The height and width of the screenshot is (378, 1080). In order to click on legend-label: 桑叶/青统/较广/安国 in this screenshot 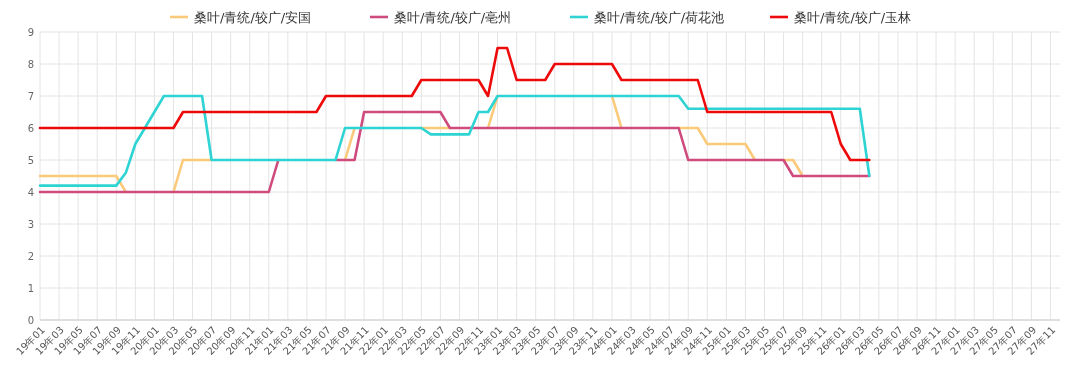, I will do `click(253, 17)`.